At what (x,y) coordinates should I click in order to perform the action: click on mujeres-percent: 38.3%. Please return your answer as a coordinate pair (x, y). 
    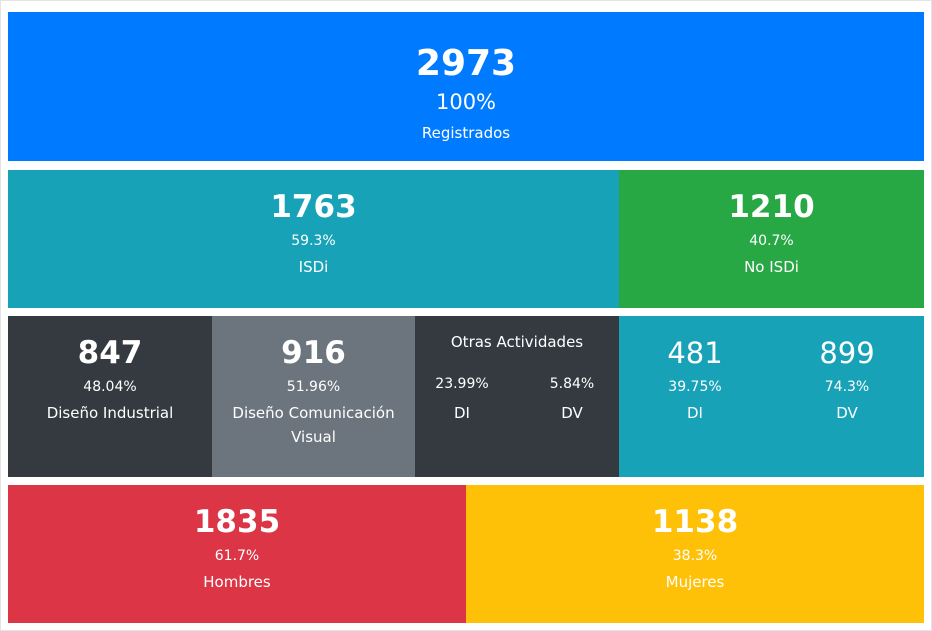
    Looking at the image, I should click on (695, 556).